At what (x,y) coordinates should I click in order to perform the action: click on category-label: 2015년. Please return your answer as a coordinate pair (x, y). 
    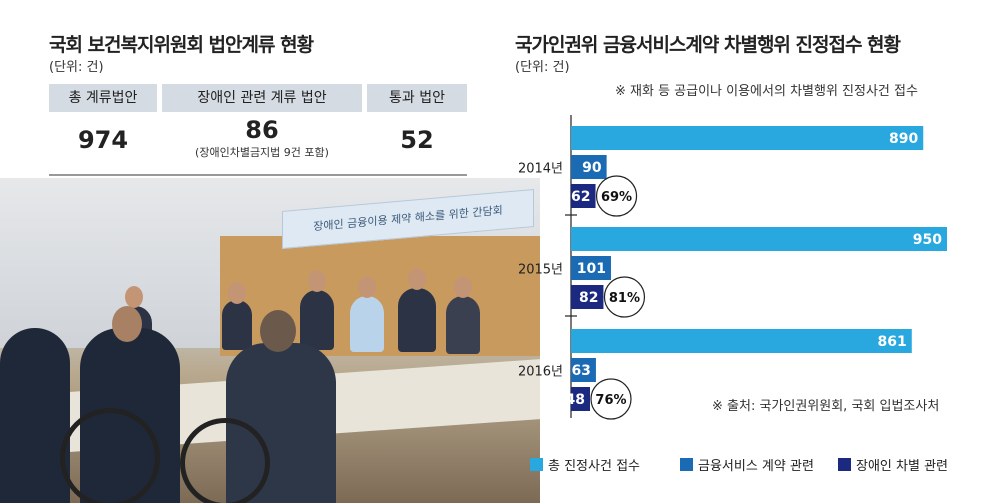
    Looking at the image, I should click on (540, 270).